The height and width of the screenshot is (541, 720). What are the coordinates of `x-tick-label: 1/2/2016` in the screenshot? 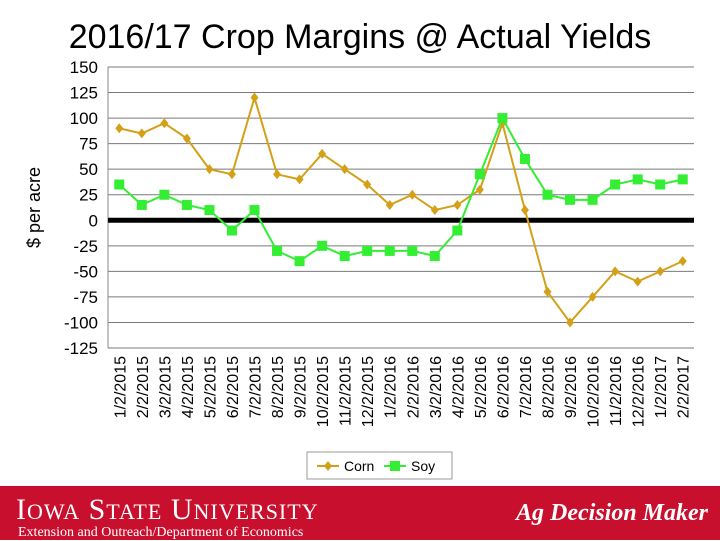 It's located at (391, 387).